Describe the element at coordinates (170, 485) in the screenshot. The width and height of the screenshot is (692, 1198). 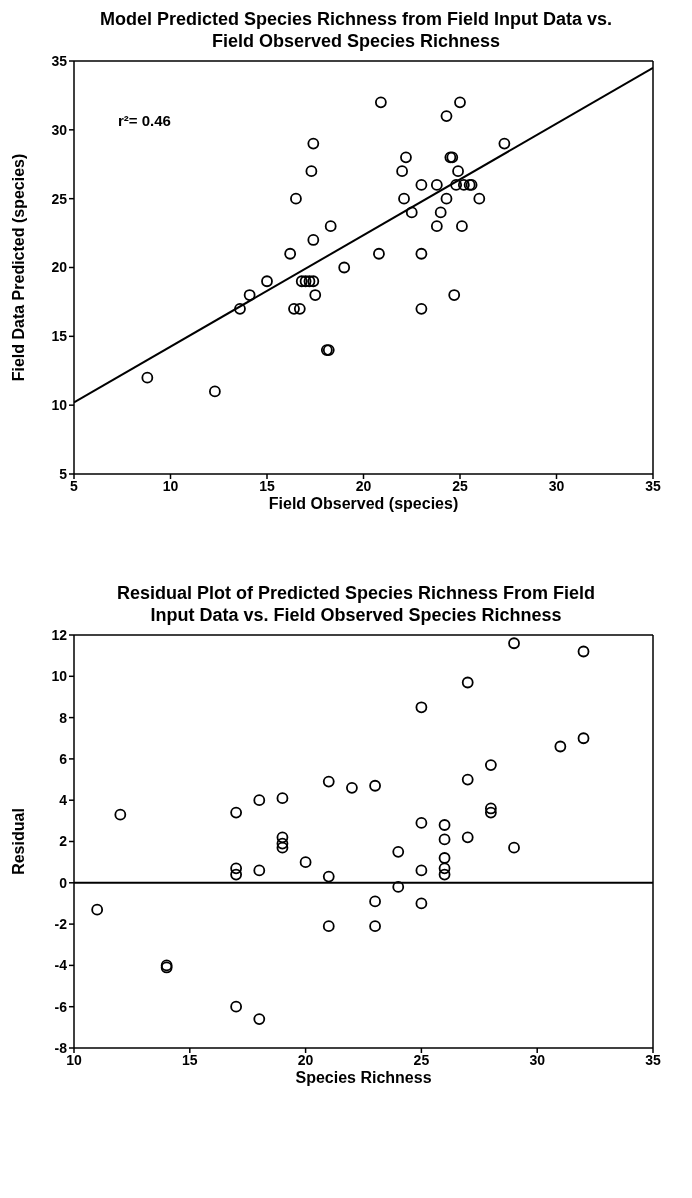
I see `x-tick-label: 10` at that location.